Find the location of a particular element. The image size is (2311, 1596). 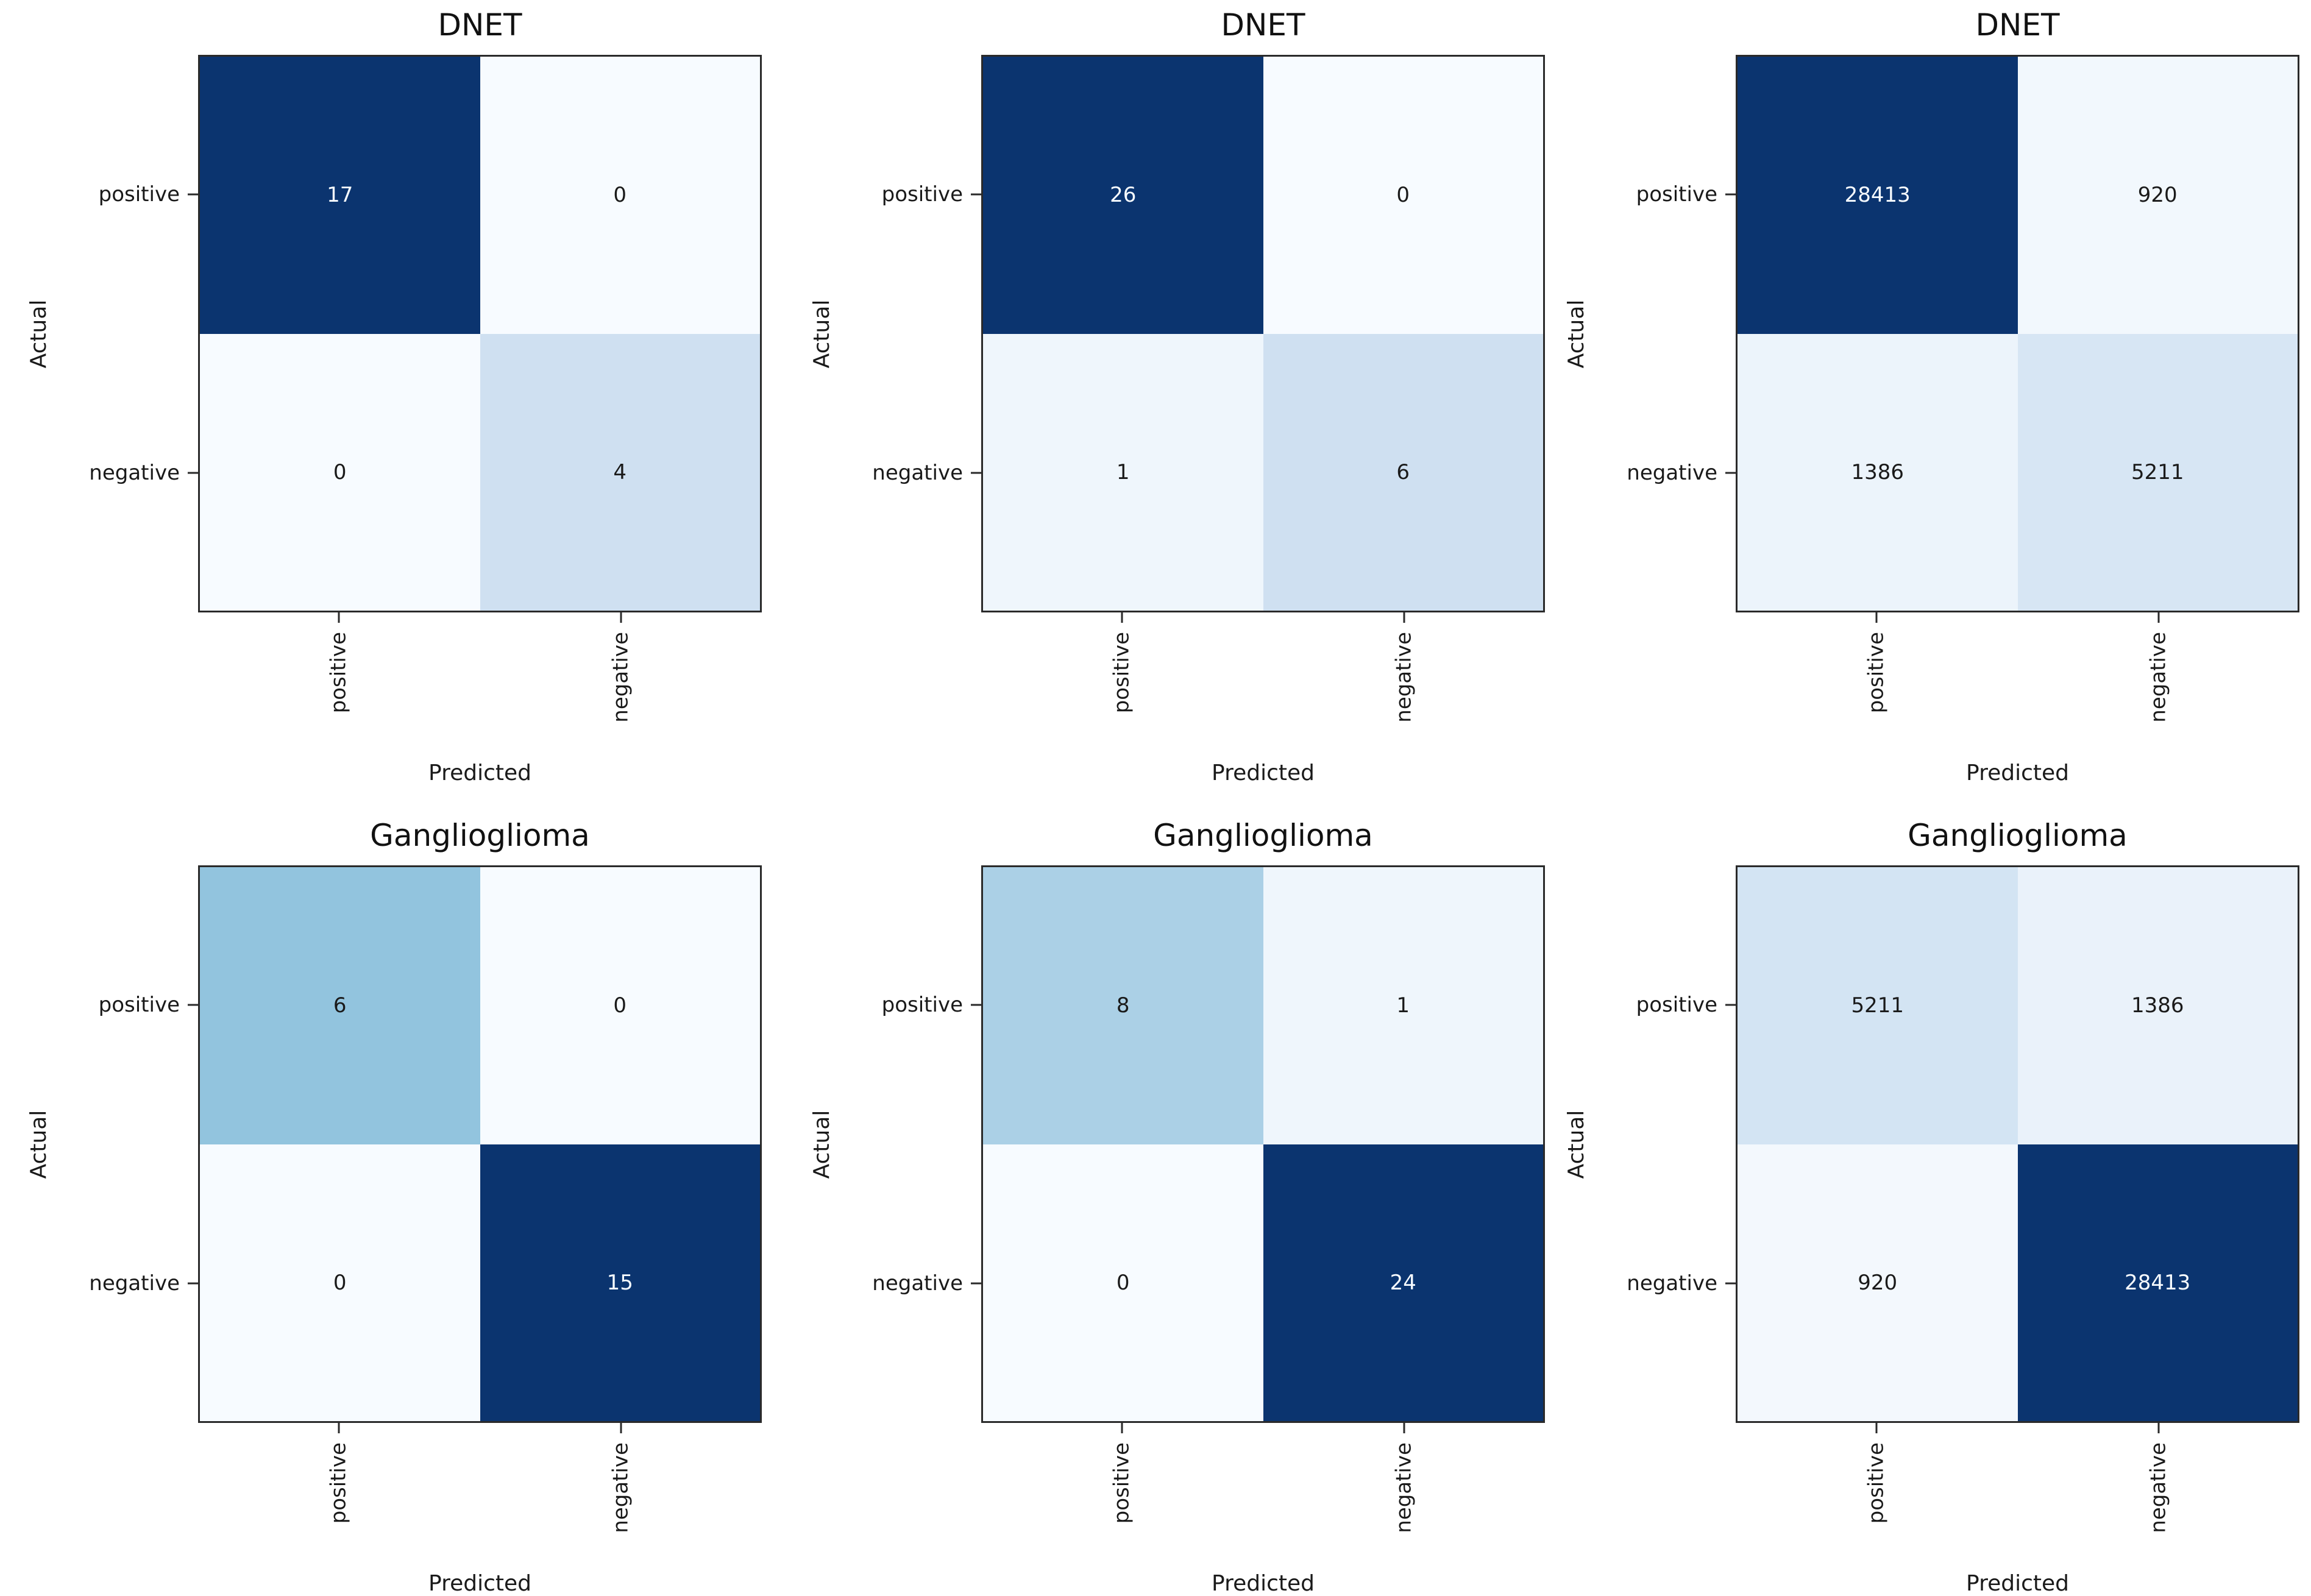

heatmap-grid: 17 0 0 4 is located at coordinates (480, 333).